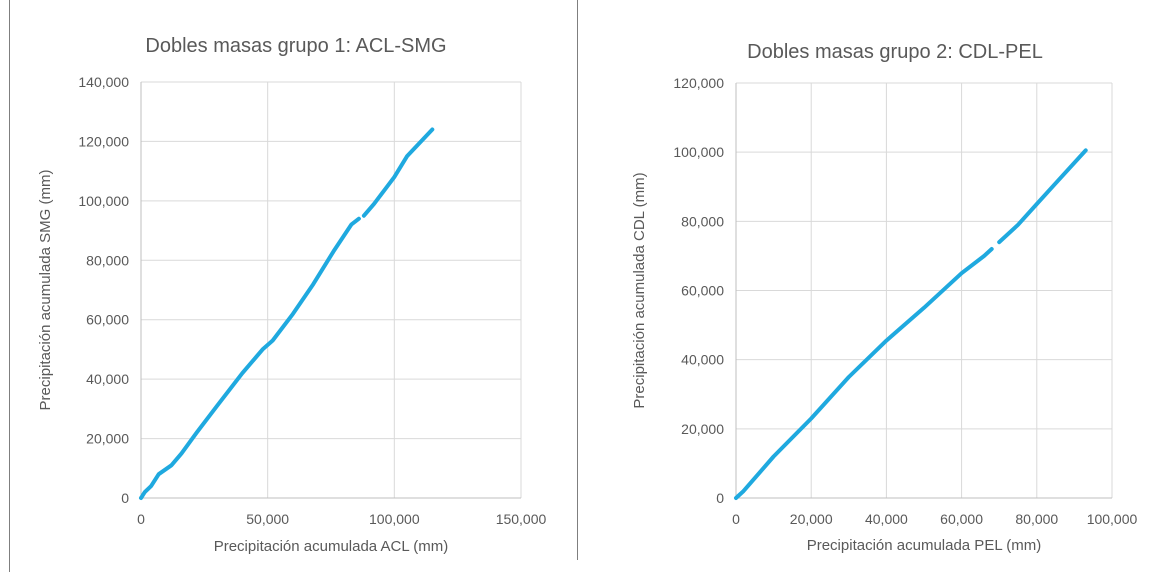 This screenshot has height=572, width=1153. Describe the element at coordinates (295, 46) in the screenshot. I see `chart-title: Dobles masas grupo 1: ACL-SMG` at that location.